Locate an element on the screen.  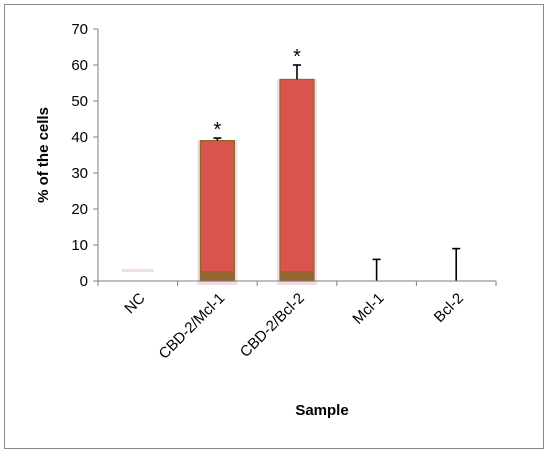
y-axis-ticks: 0 10 20 30 40 50 60 70 is located at coordinates (84, 155).